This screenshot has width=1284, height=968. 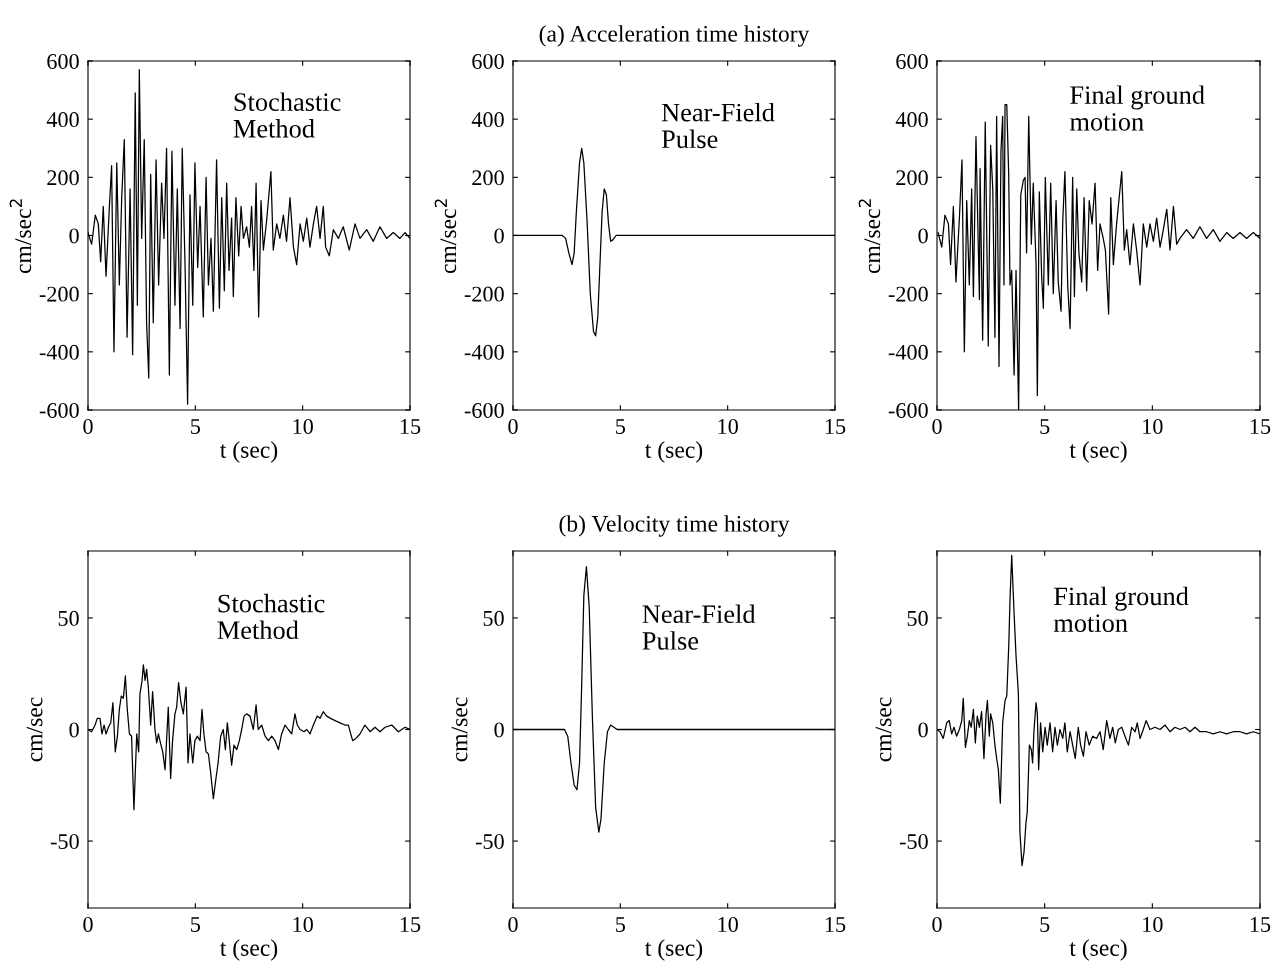 What do you see at coordinates (674, 36) in the screenshot?
I see `chart-title: (a) Acceleration time history` at bounding box center [674, 36].